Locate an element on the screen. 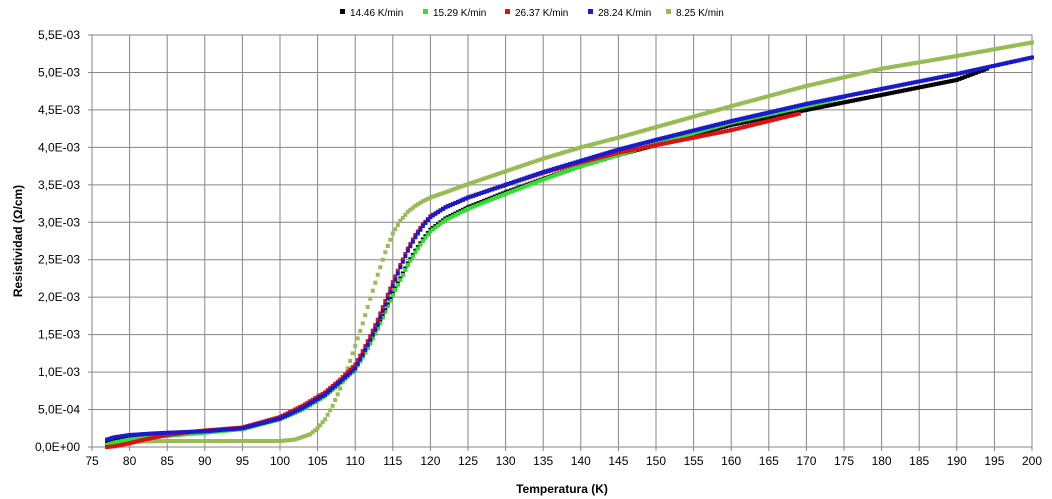 Image resolution: width=1052 pixels, height=499 pixels. y-tick-label: 0,0E+00 is located at coordinates (57, 447).